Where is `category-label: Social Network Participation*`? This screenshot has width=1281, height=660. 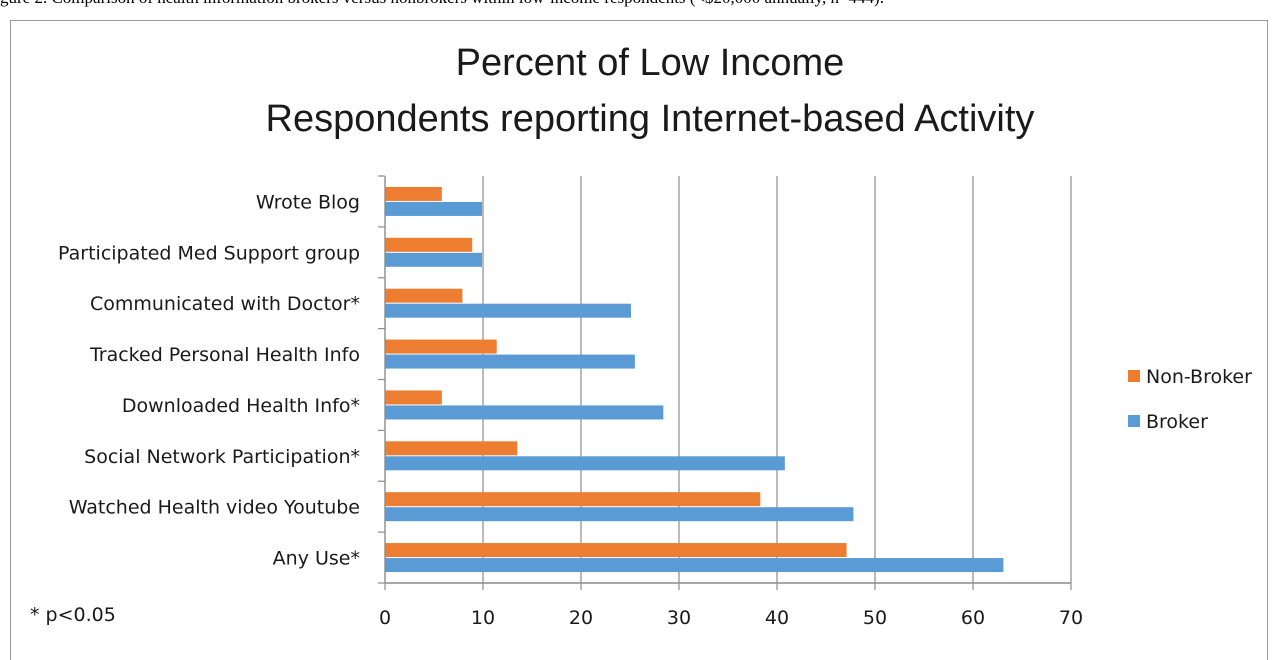 category-label: Social Network Participation* is located at coordinates (222, 457).